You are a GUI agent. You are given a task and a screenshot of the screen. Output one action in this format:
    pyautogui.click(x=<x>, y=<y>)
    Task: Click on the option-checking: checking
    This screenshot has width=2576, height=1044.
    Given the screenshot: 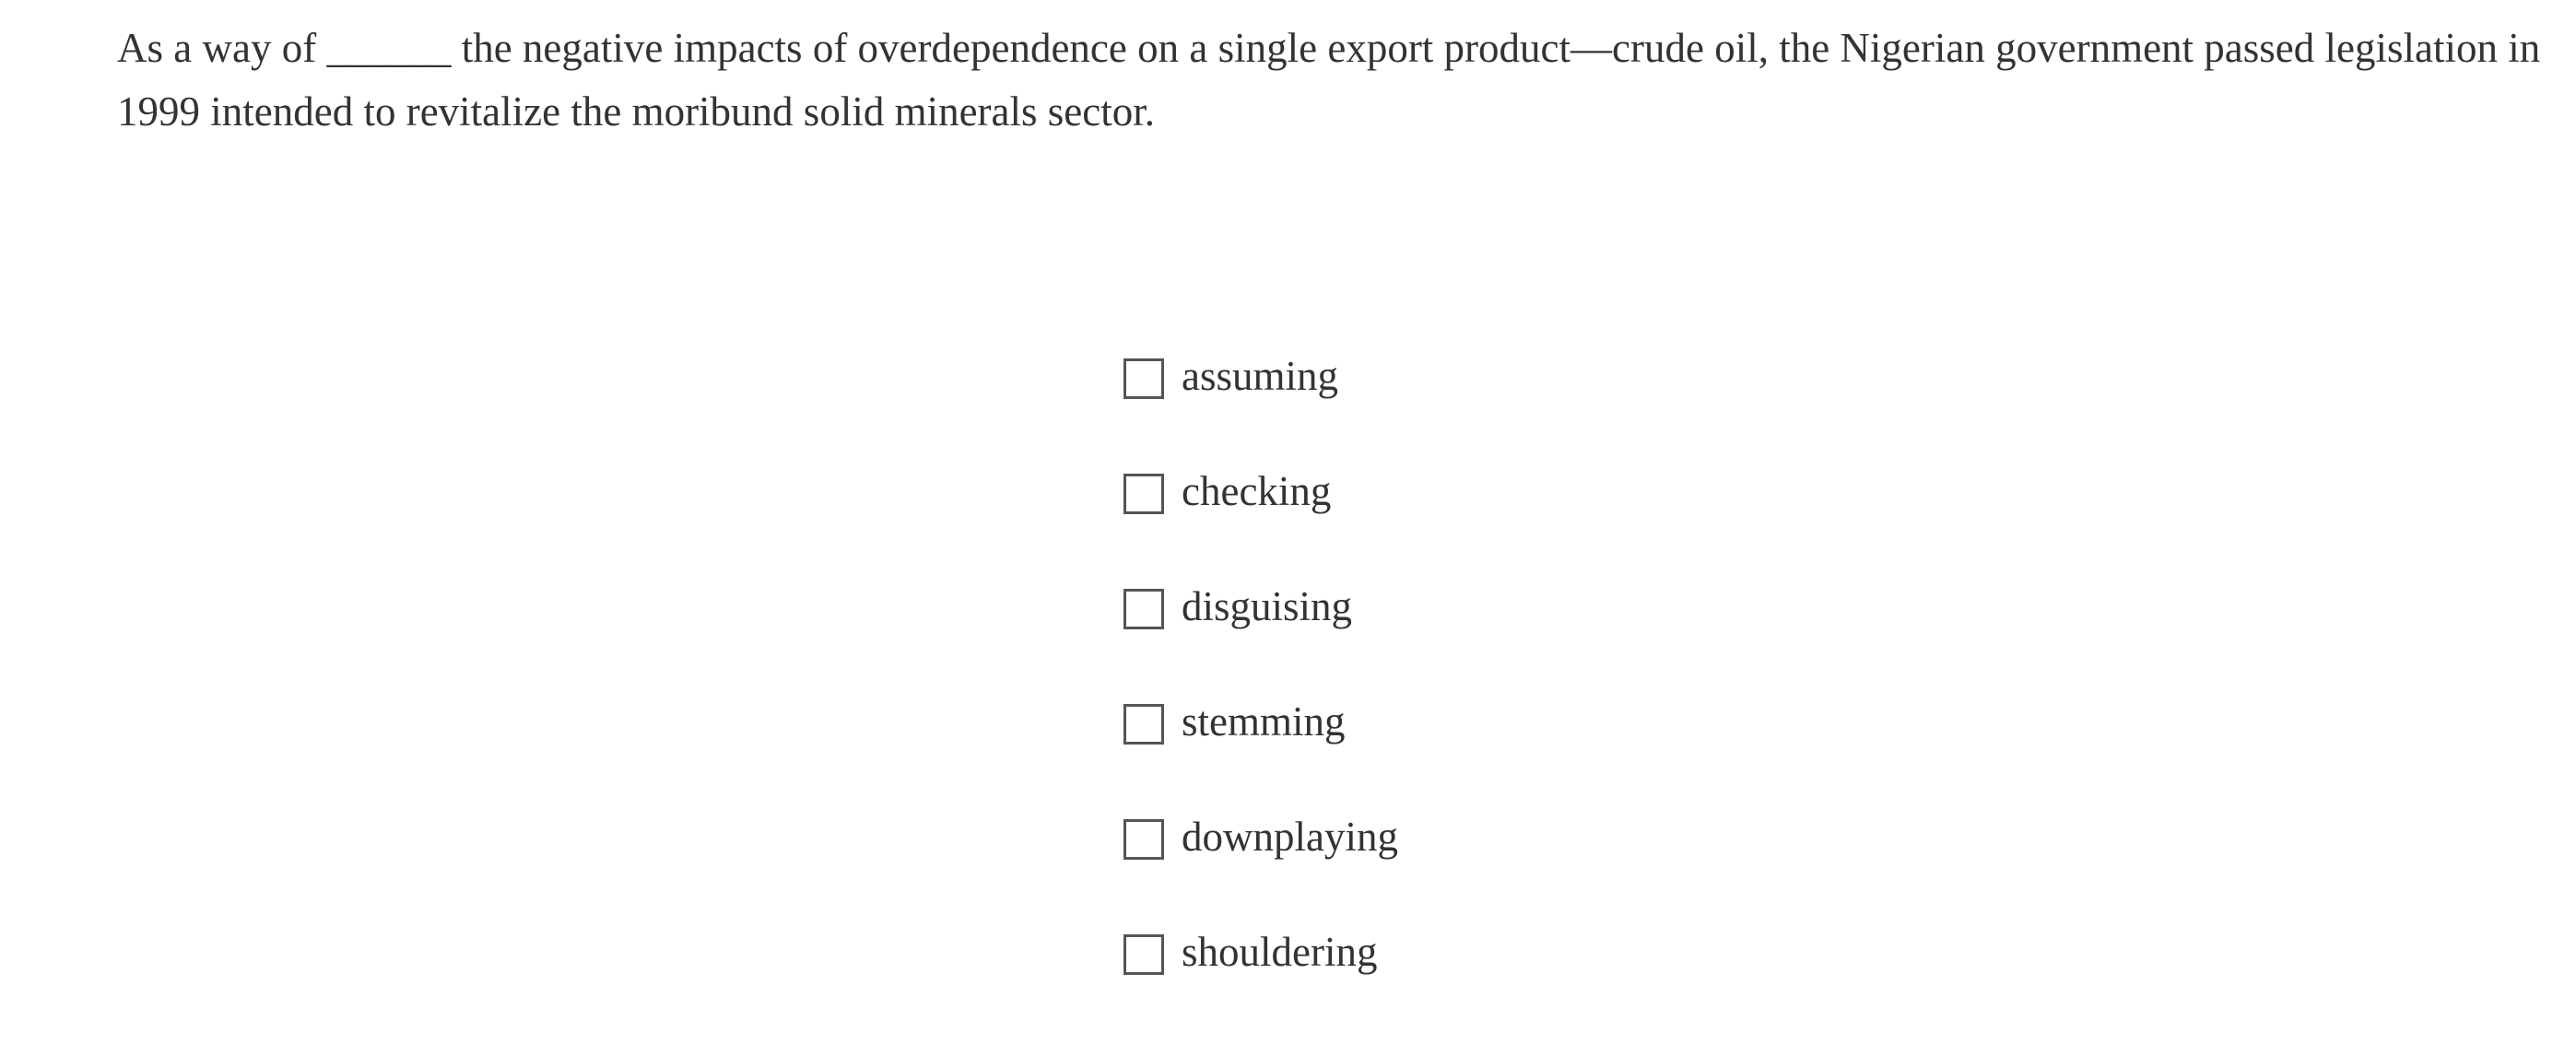 What is the action you would take?
    pyautogui.click(x=1260, y=525)
    